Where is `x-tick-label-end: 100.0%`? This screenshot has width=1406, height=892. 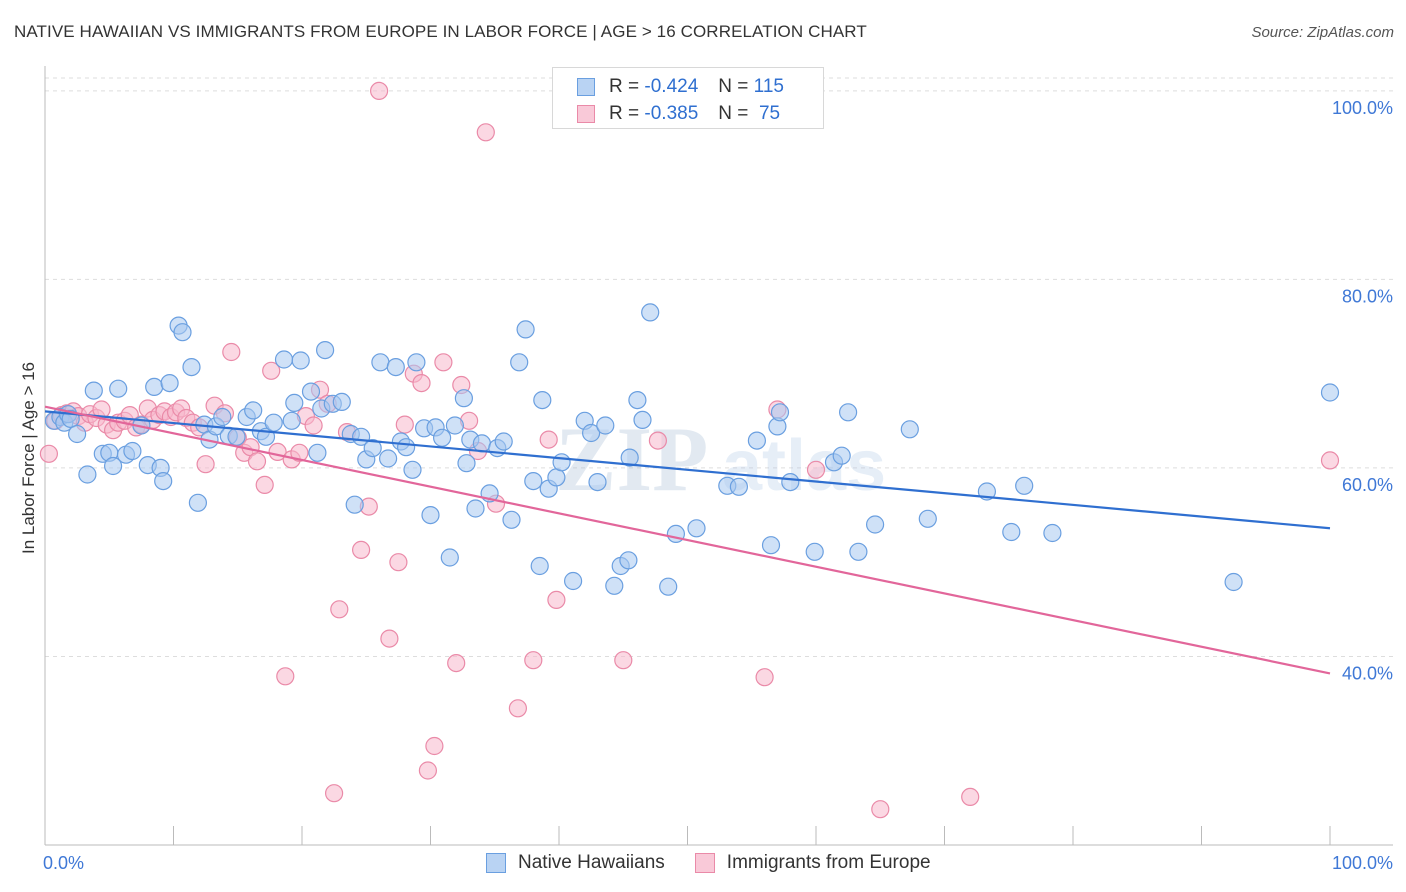
x-tick-label-end: 100.0% is located at coordinates (1362, 863).